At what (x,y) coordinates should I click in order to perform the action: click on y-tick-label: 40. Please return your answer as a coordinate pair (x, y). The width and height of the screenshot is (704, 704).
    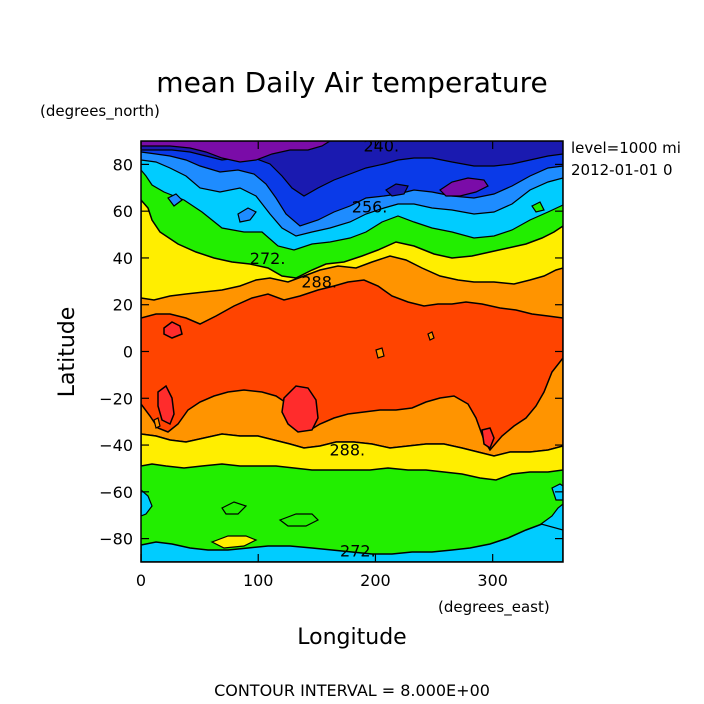
    Looking at the image, I should click on (123, 258).